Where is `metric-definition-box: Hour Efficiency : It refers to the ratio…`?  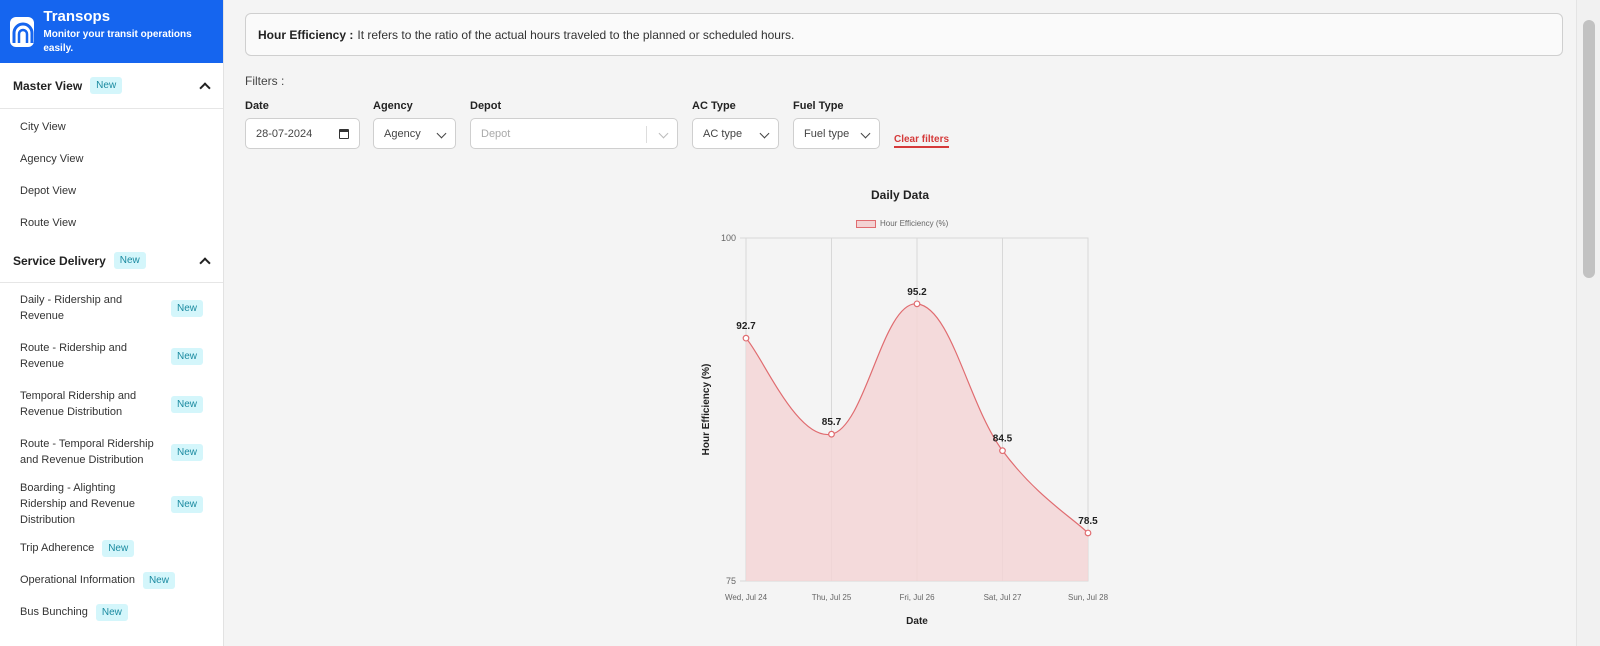 metric-definition-box: Hour Efficiency : It refers to the ratio… is located at coordinates (904, 34).